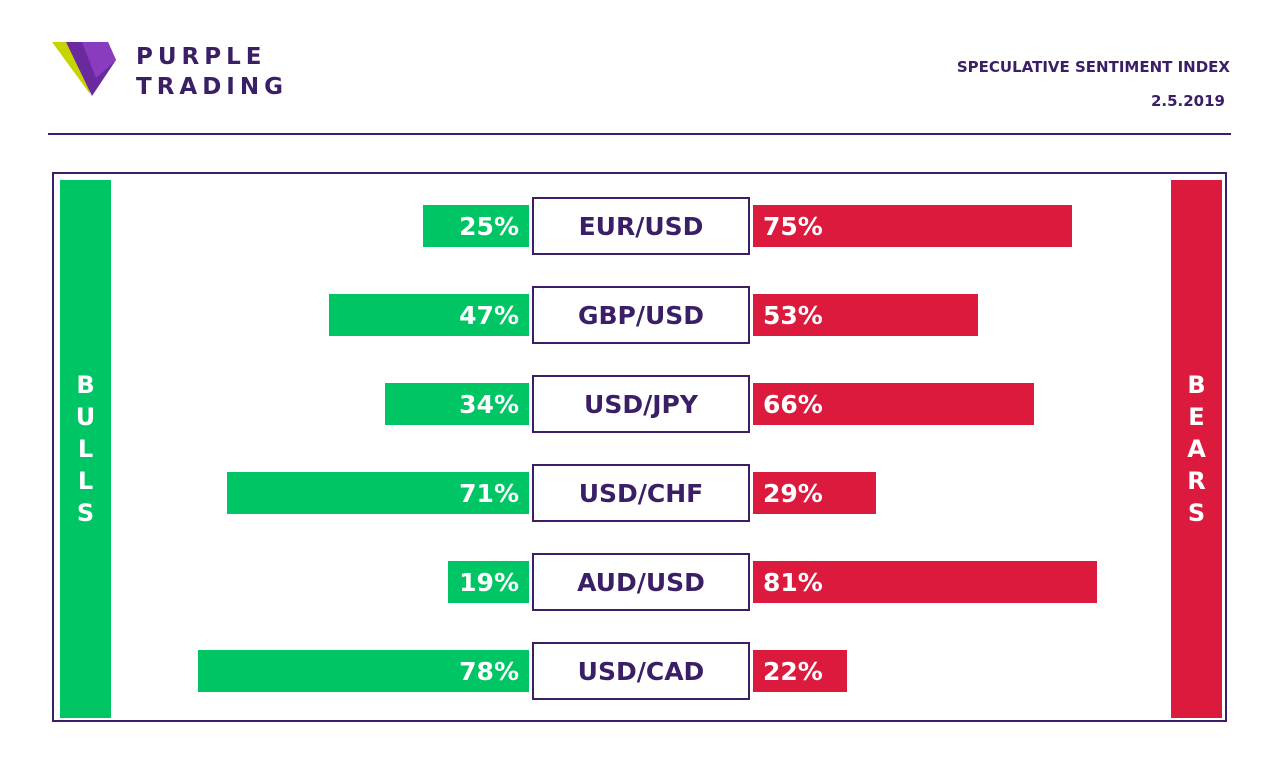 The image size is (1280, 780). What do you see at coordinates (641, 404) in the screenshot?
I see `currency-pair-label: USD/JPY` at bounding box center [641, 404].